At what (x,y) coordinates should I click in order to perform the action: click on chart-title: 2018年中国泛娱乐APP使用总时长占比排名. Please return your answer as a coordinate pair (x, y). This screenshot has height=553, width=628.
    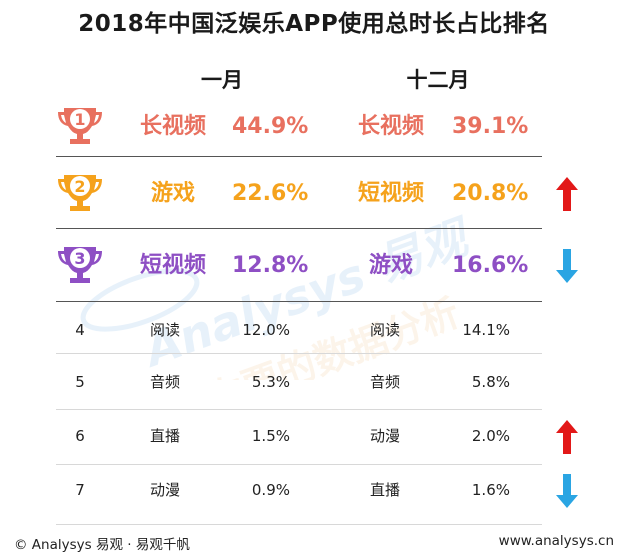
    Looking at the image, I should click on (314, 24).